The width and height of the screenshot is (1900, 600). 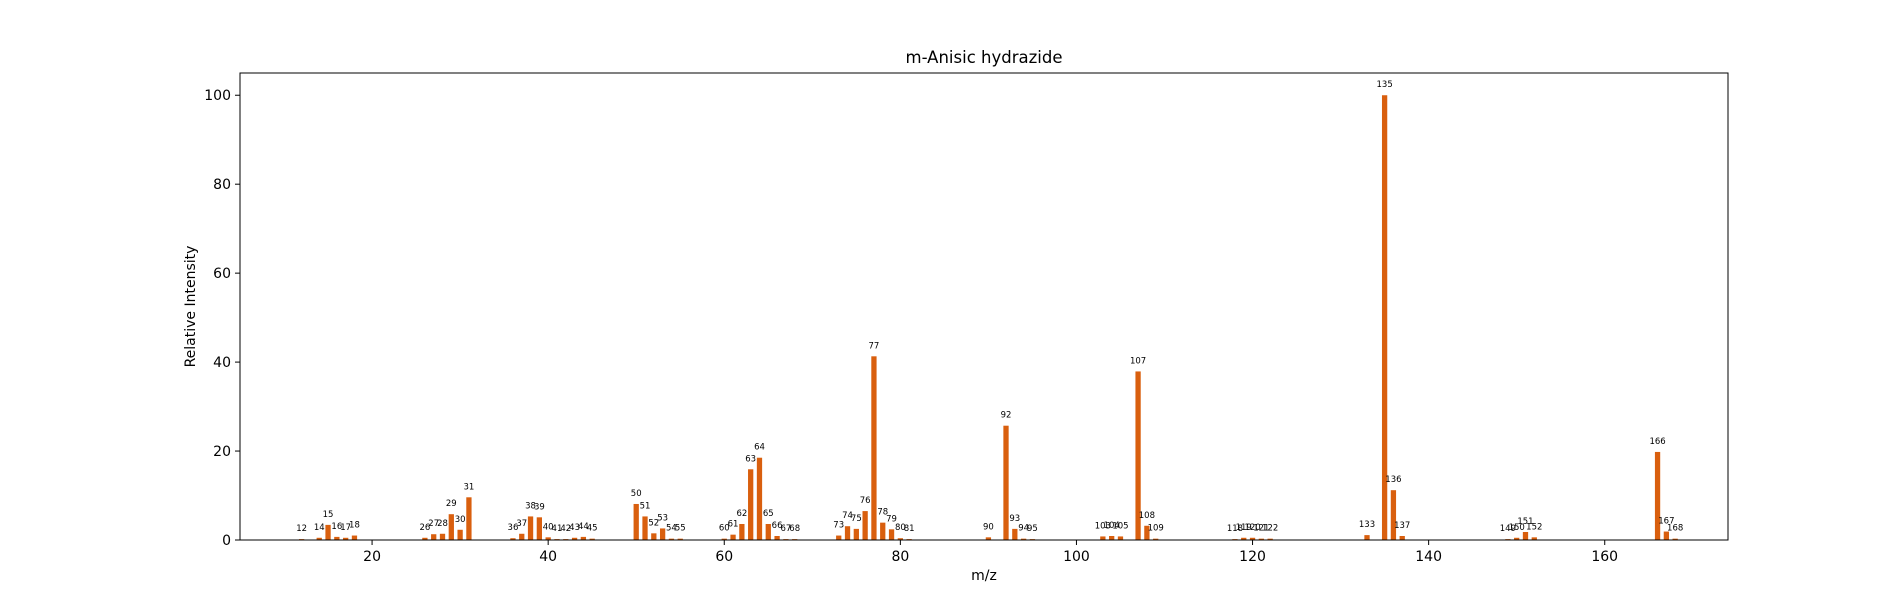 What do you see at coordinates (671, 529) in the screenshot?
I see `peak-label-54: 54` at bounding box center [671, 529].